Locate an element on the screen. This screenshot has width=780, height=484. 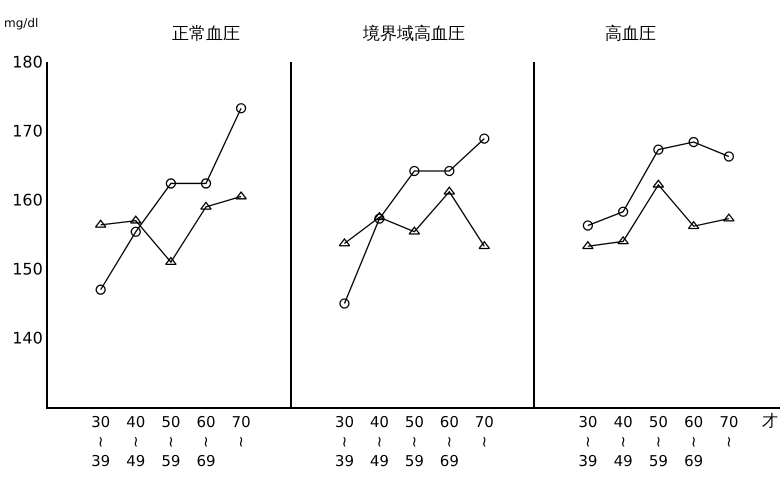
chart-title: 正常血圧 is located at coordinates (206, 34).